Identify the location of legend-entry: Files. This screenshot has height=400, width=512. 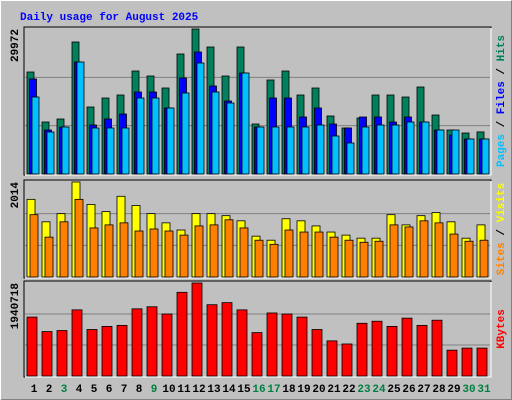
(502, 97).